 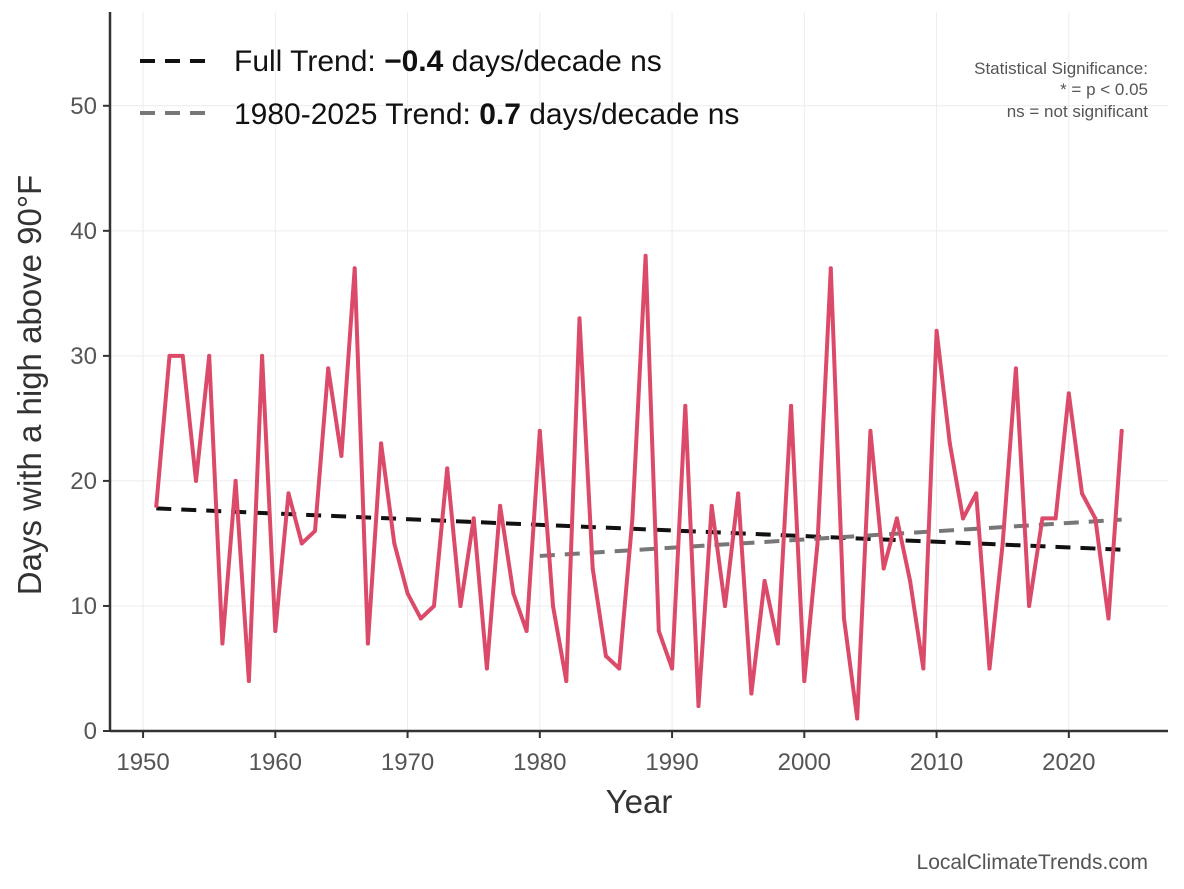 I want to click on legend-label-full-trend: Full Trend: −0.4 days/decade ns, so click(x=448, y=61).